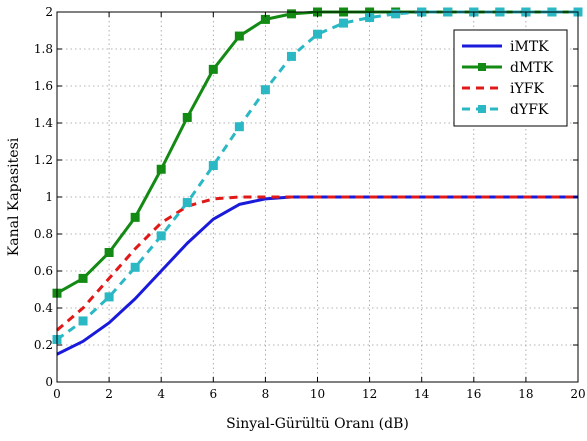 This screenshot has height=441, width=587. What do you see at coordinates (49, 197) in the screenshot?
I see `y-tick-label: 1` at bounding box center [49, 197].